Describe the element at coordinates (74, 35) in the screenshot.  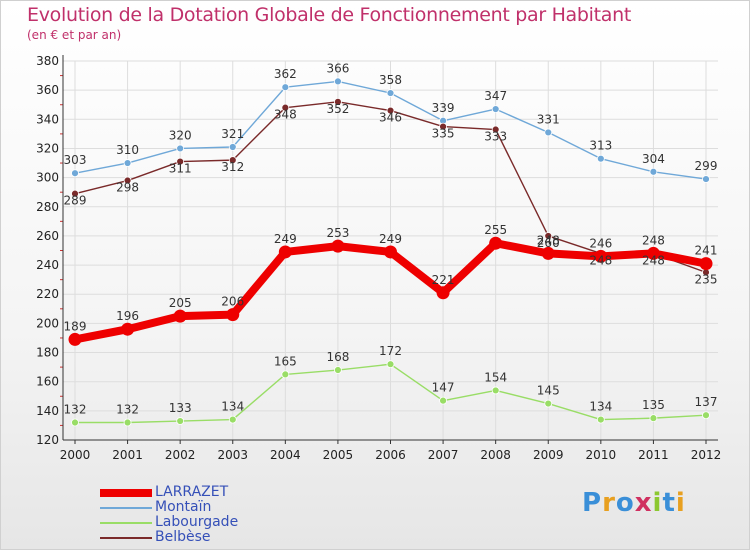
I see `chart-subtitle: (en € et par an)` at that location.